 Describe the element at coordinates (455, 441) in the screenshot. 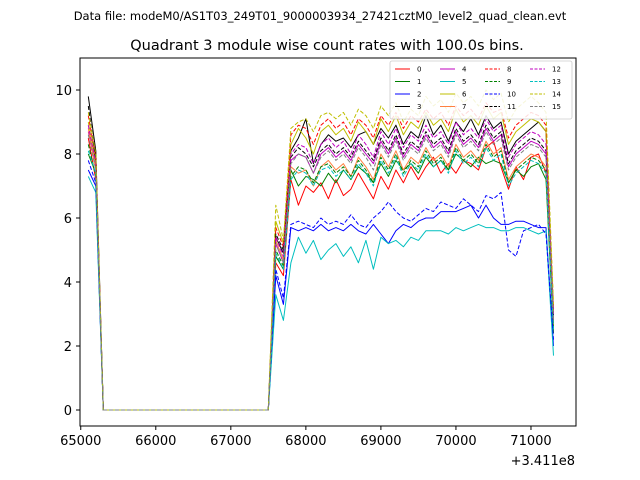

I see `x-tick-label-70000: 70000` at that location.